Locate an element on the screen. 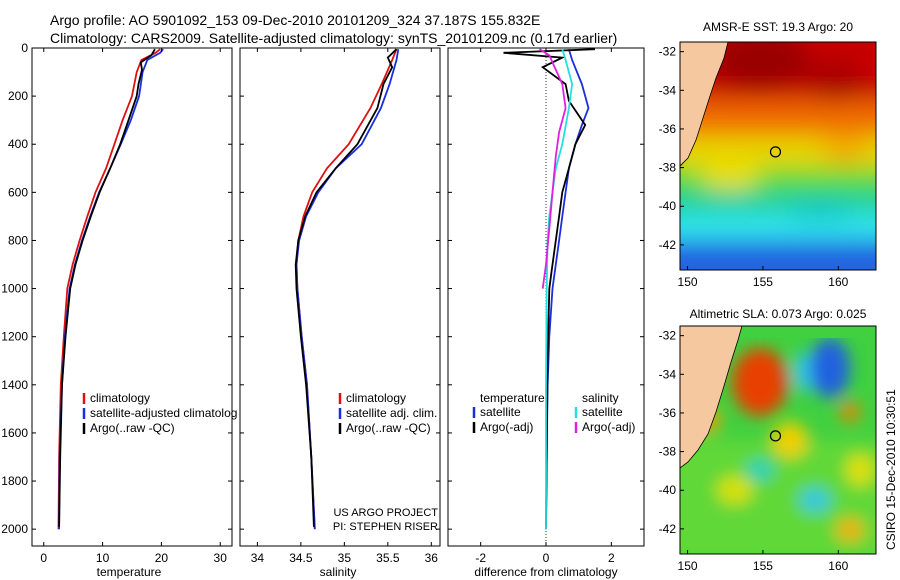 The image size is (900, 580). sla-map-title: Altimetric SLA: 0.073 Argo: 0.025 is located at coordinates (778, 314).